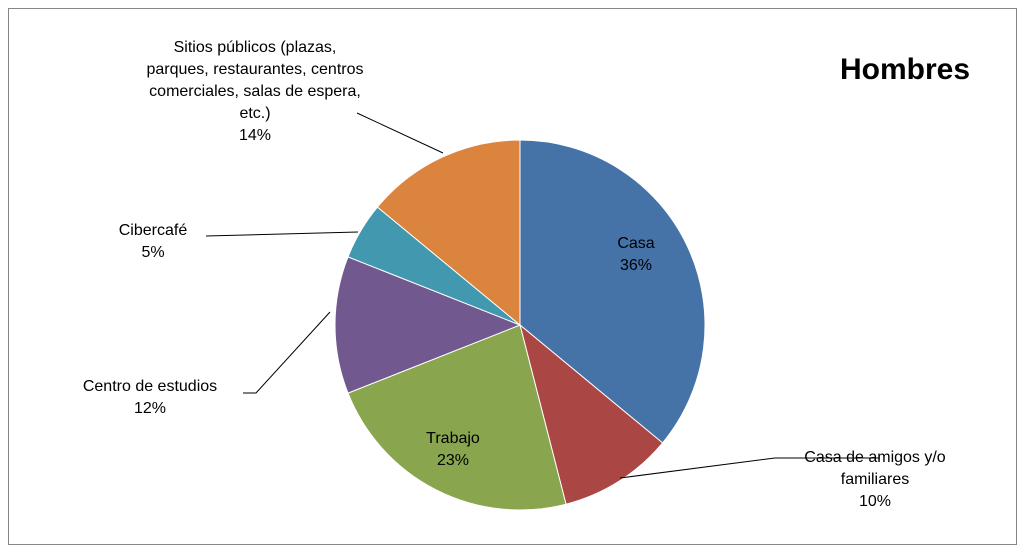  Describe the element at coordinates (636, 265) in the screenshot. I see `value-label: 36%` at that location.